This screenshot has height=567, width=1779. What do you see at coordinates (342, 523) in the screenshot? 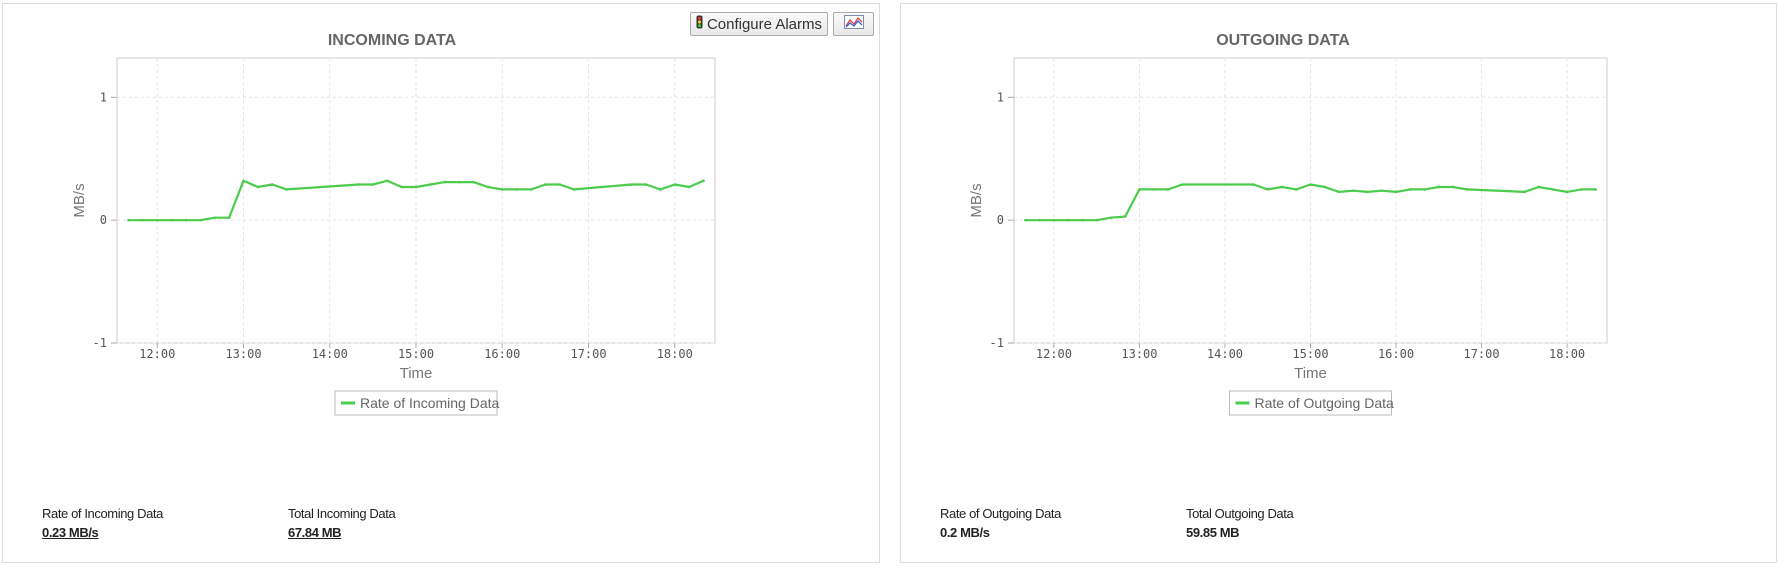
I see `total-stat: Total Incoming Data 67.84 MB` at bounding box center [342, 523].